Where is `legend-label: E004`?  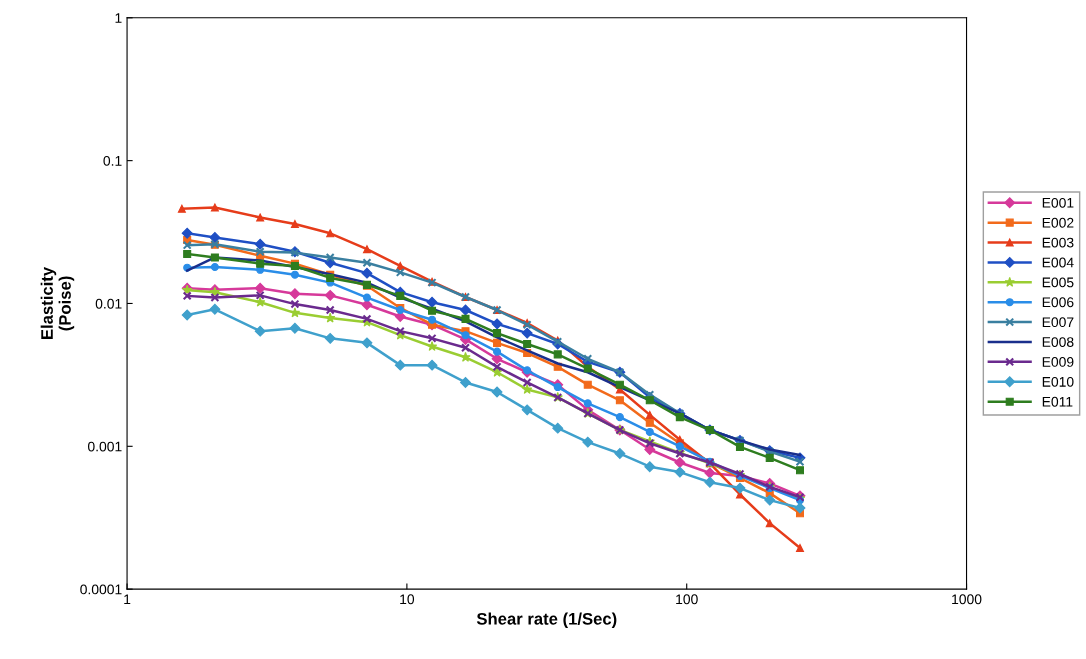 legend-label: E004 is located at coordinates (1058, 262).